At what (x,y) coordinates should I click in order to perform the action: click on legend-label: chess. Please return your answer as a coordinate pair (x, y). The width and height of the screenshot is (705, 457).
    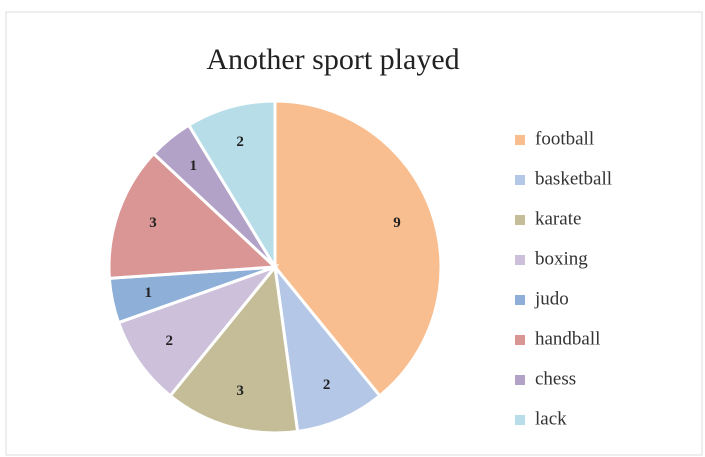
    Looking at the image, I should click on (555, 378).